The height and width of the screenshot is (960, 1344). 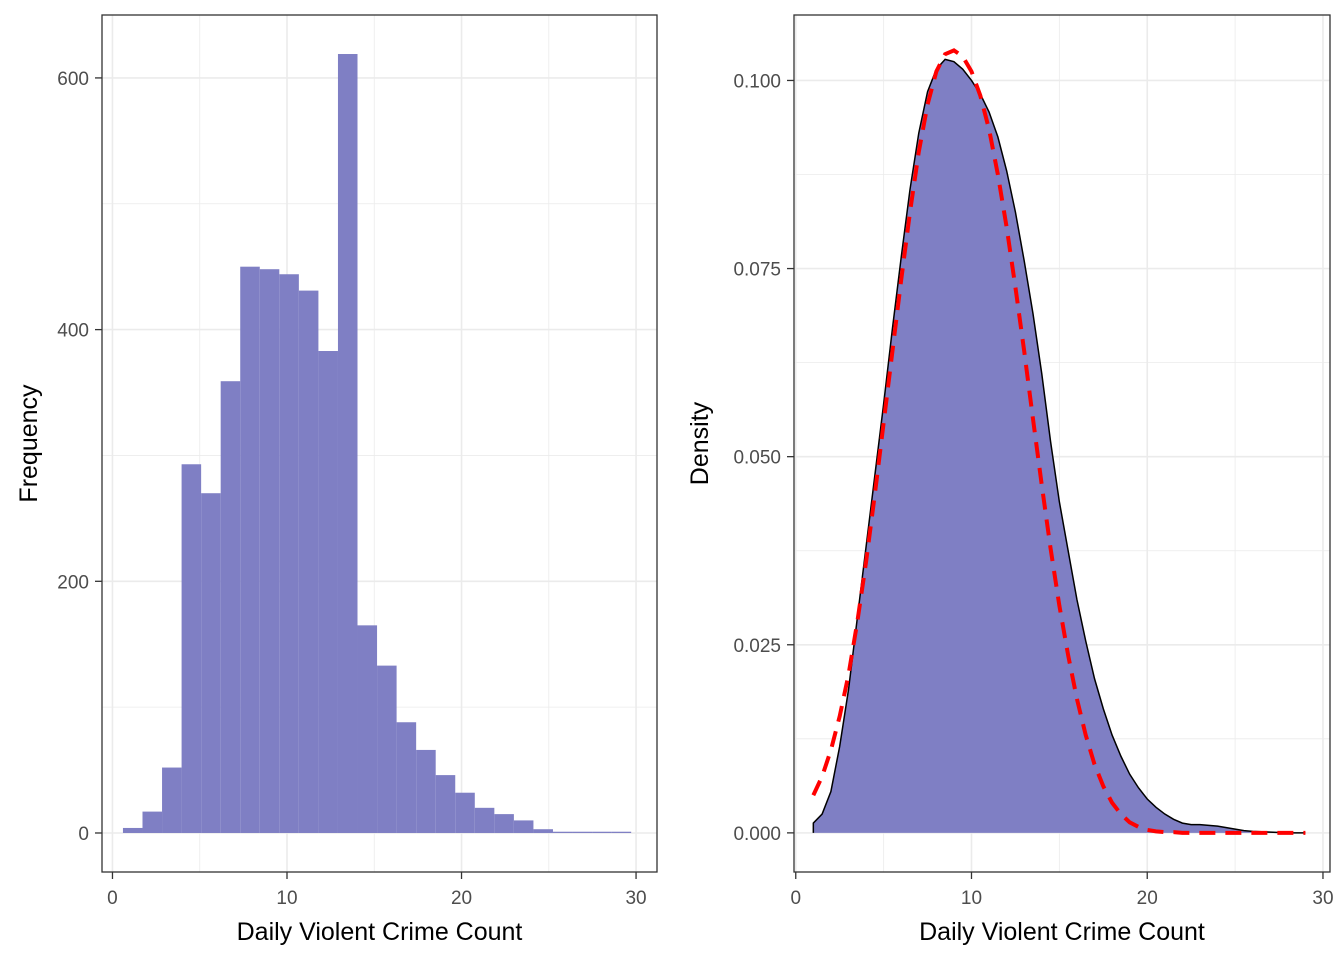 What do you see at coordinates (700, 443) in the screenshot?
I see `density-y-axis-title: Density` at bounding box center [700, 443].